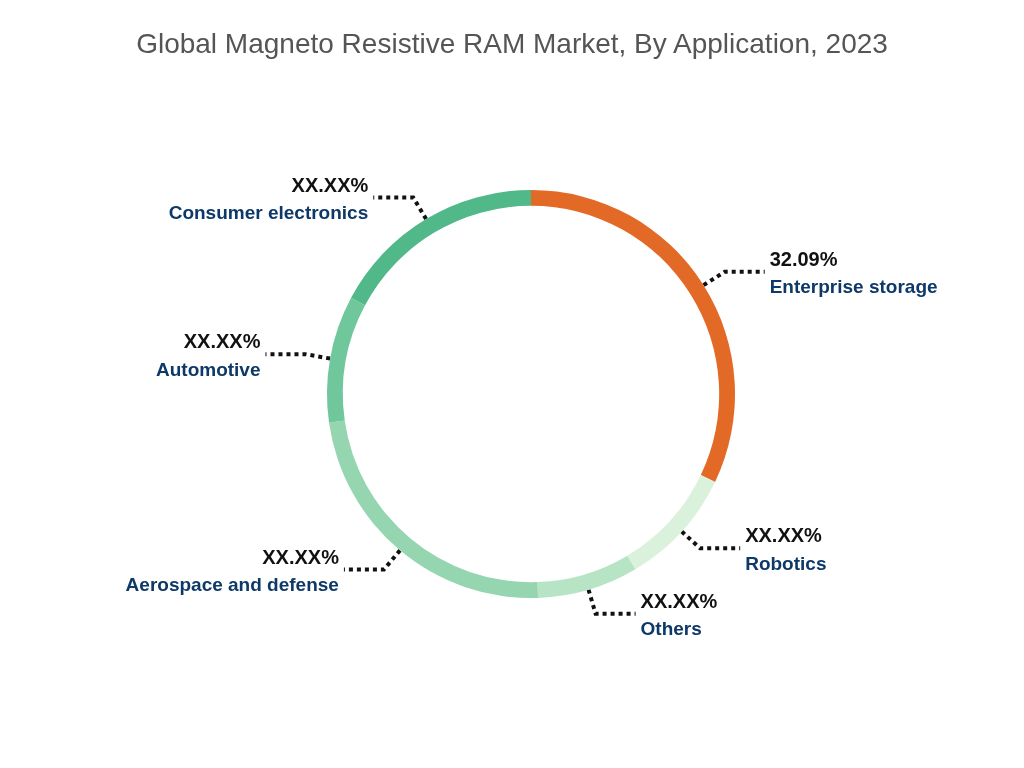 The image size is (1024, 768). What do you see at coordinates (512, 43) in the screenshot?
I see `chart-title: Global Magneto Resistive RAM Market, By Application, 2023` at bounding box center [512, 43].